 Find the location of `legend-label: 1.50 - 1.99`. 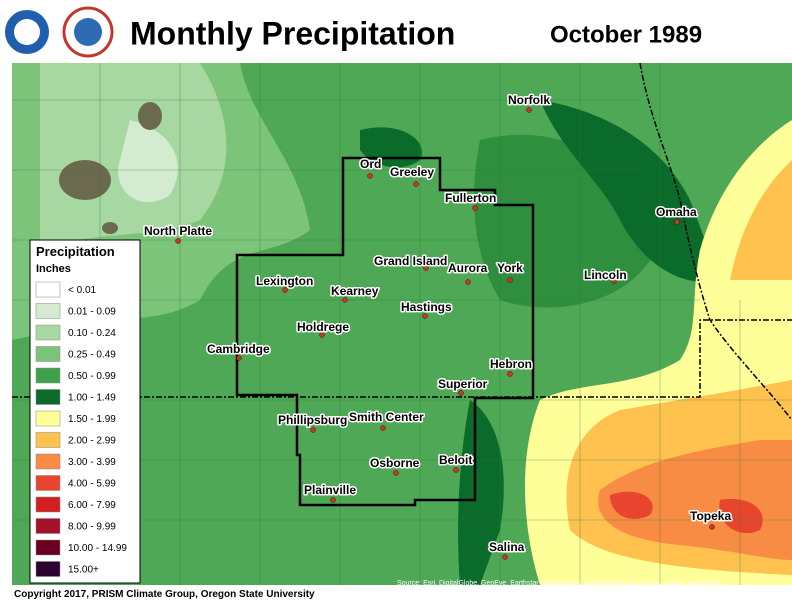

legend-label: 1.50 - 1.99 is located at coordinates (92, 419).